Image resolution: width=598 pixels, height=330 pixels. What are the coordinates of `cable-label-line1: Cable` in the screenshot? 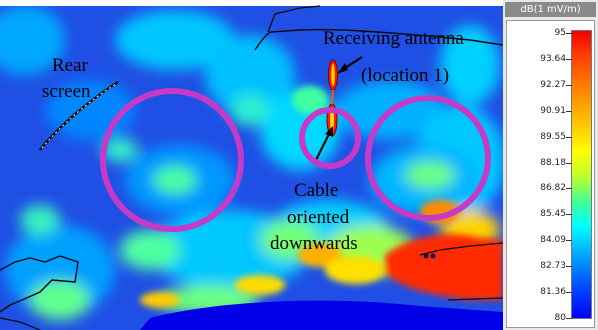 It's located at (316, 190).